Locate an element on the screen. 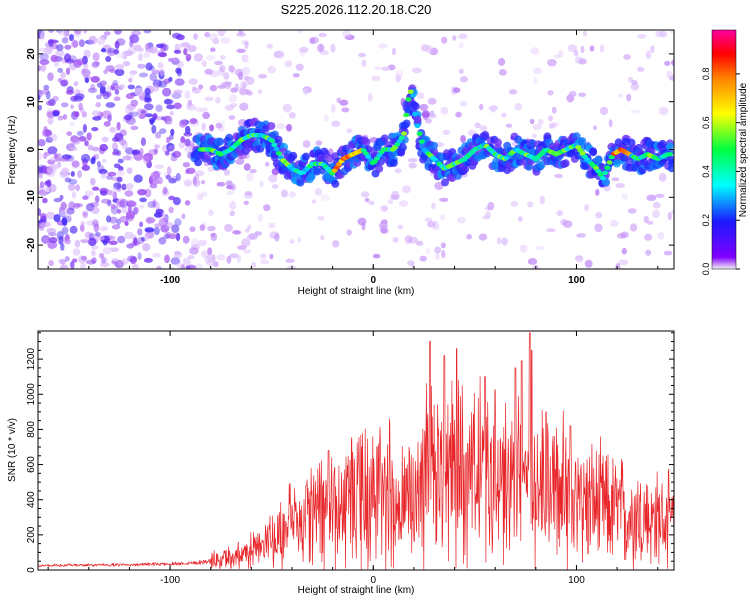  y-tick-label: 400 is located at coordinates (31, 499).